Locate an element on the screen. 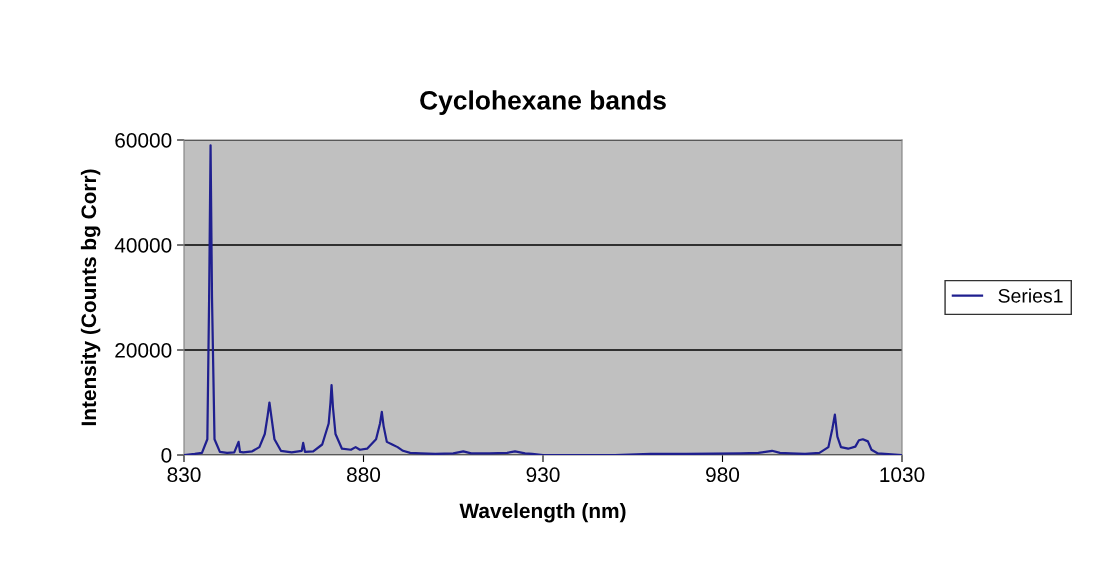 The width and height of the screenshot is (1099, 583). y-tick-label: 60000 is located at coordinates (143, 140).